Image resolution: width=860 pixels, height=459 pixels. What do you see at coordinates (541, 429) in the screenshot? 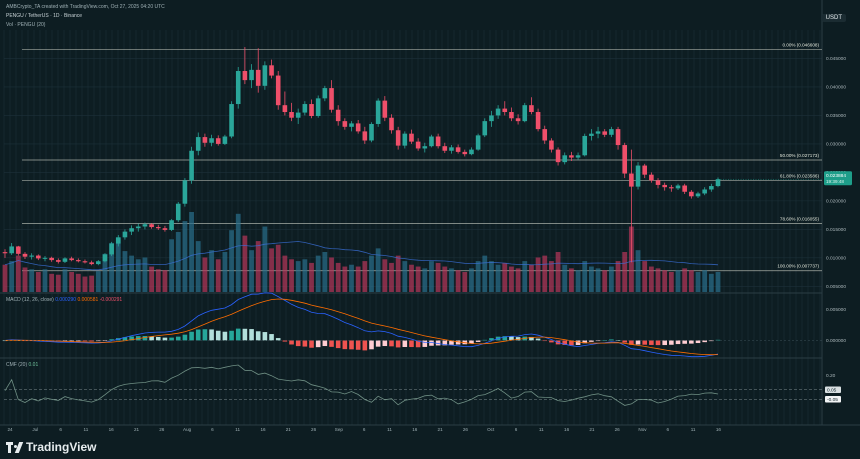
I see `time-tick-label: 11` at bounding box center [541, 429].